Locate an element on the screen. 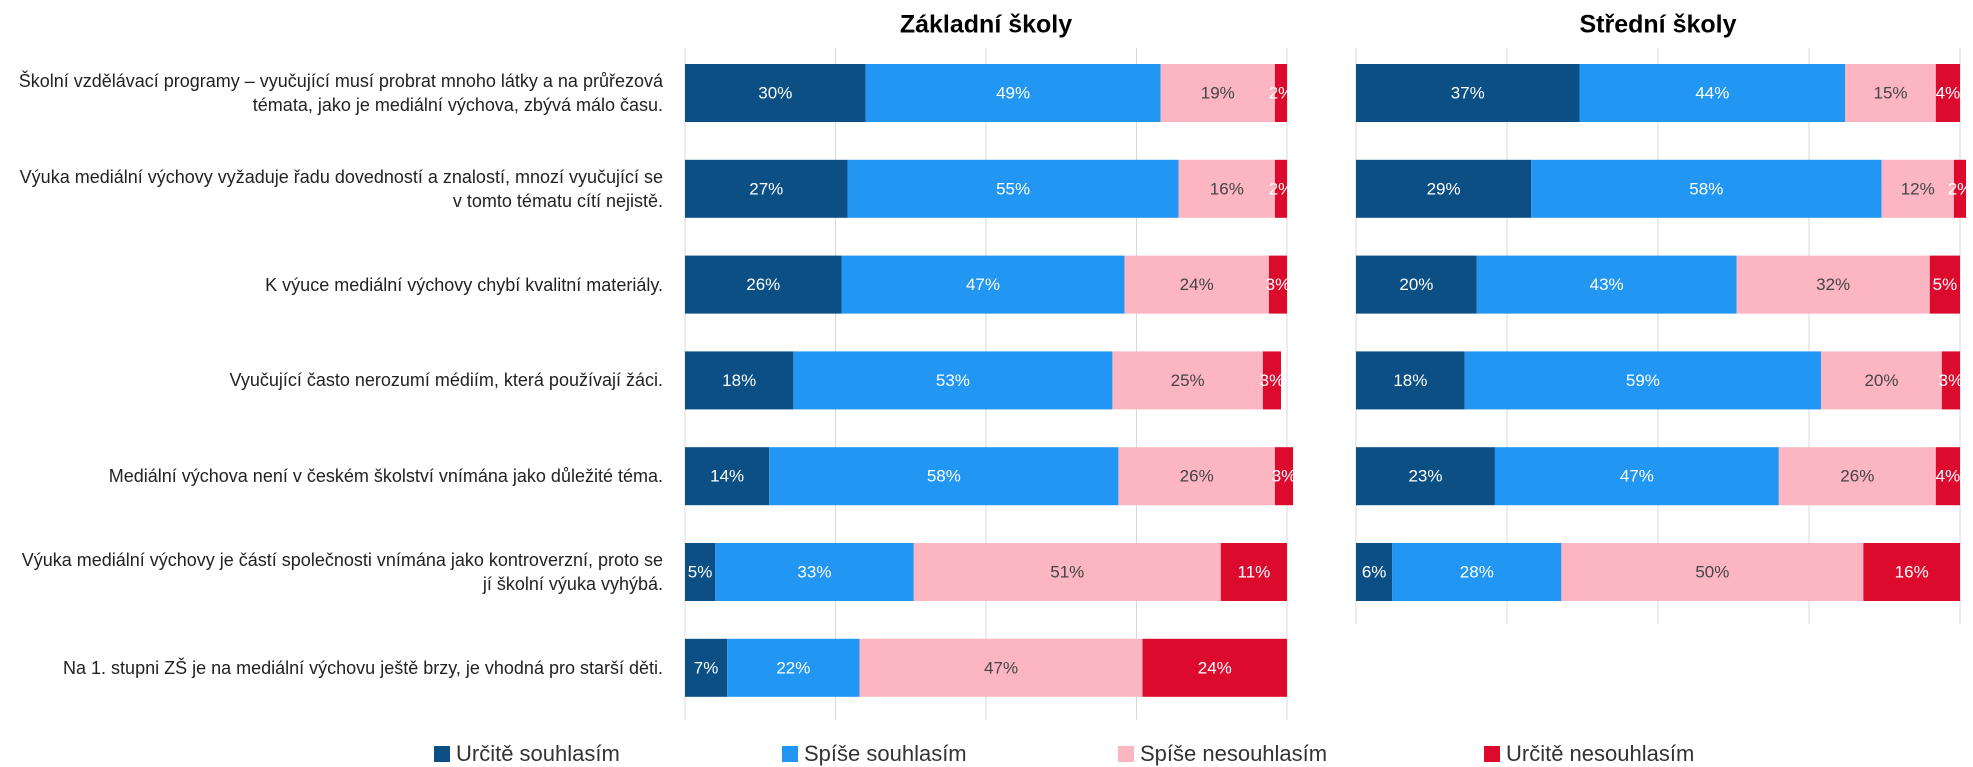 The image size is (1973, 767). value-label: 27% is located at coordinates (766, 188).